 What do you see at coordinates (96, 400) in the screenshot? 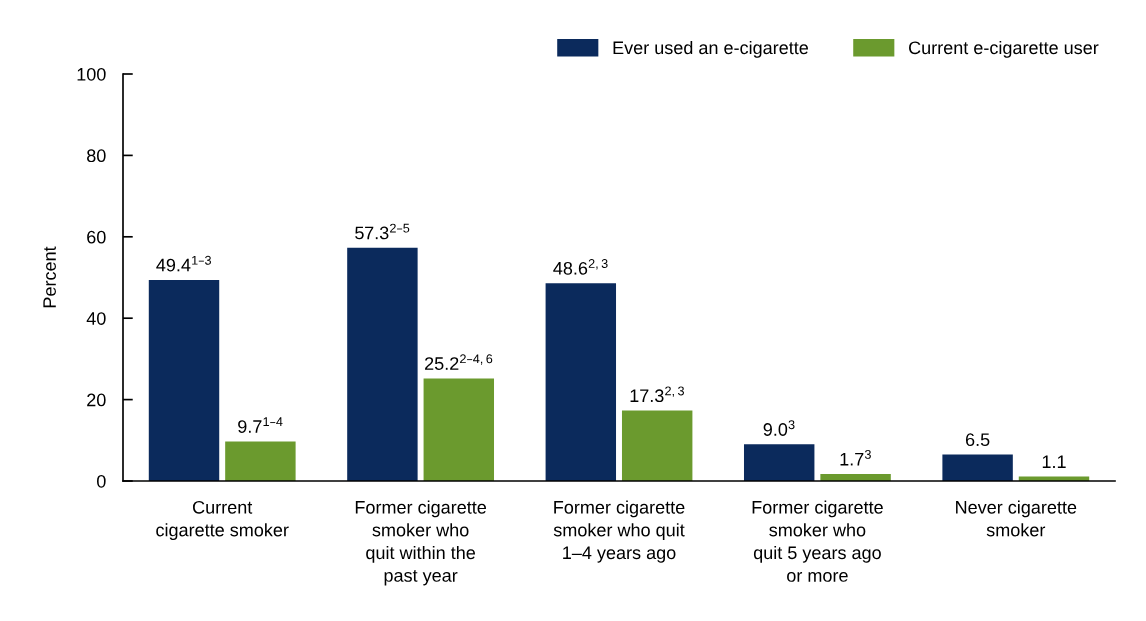
I see `y-tick-label: 20` at bounding box center [96, 400].